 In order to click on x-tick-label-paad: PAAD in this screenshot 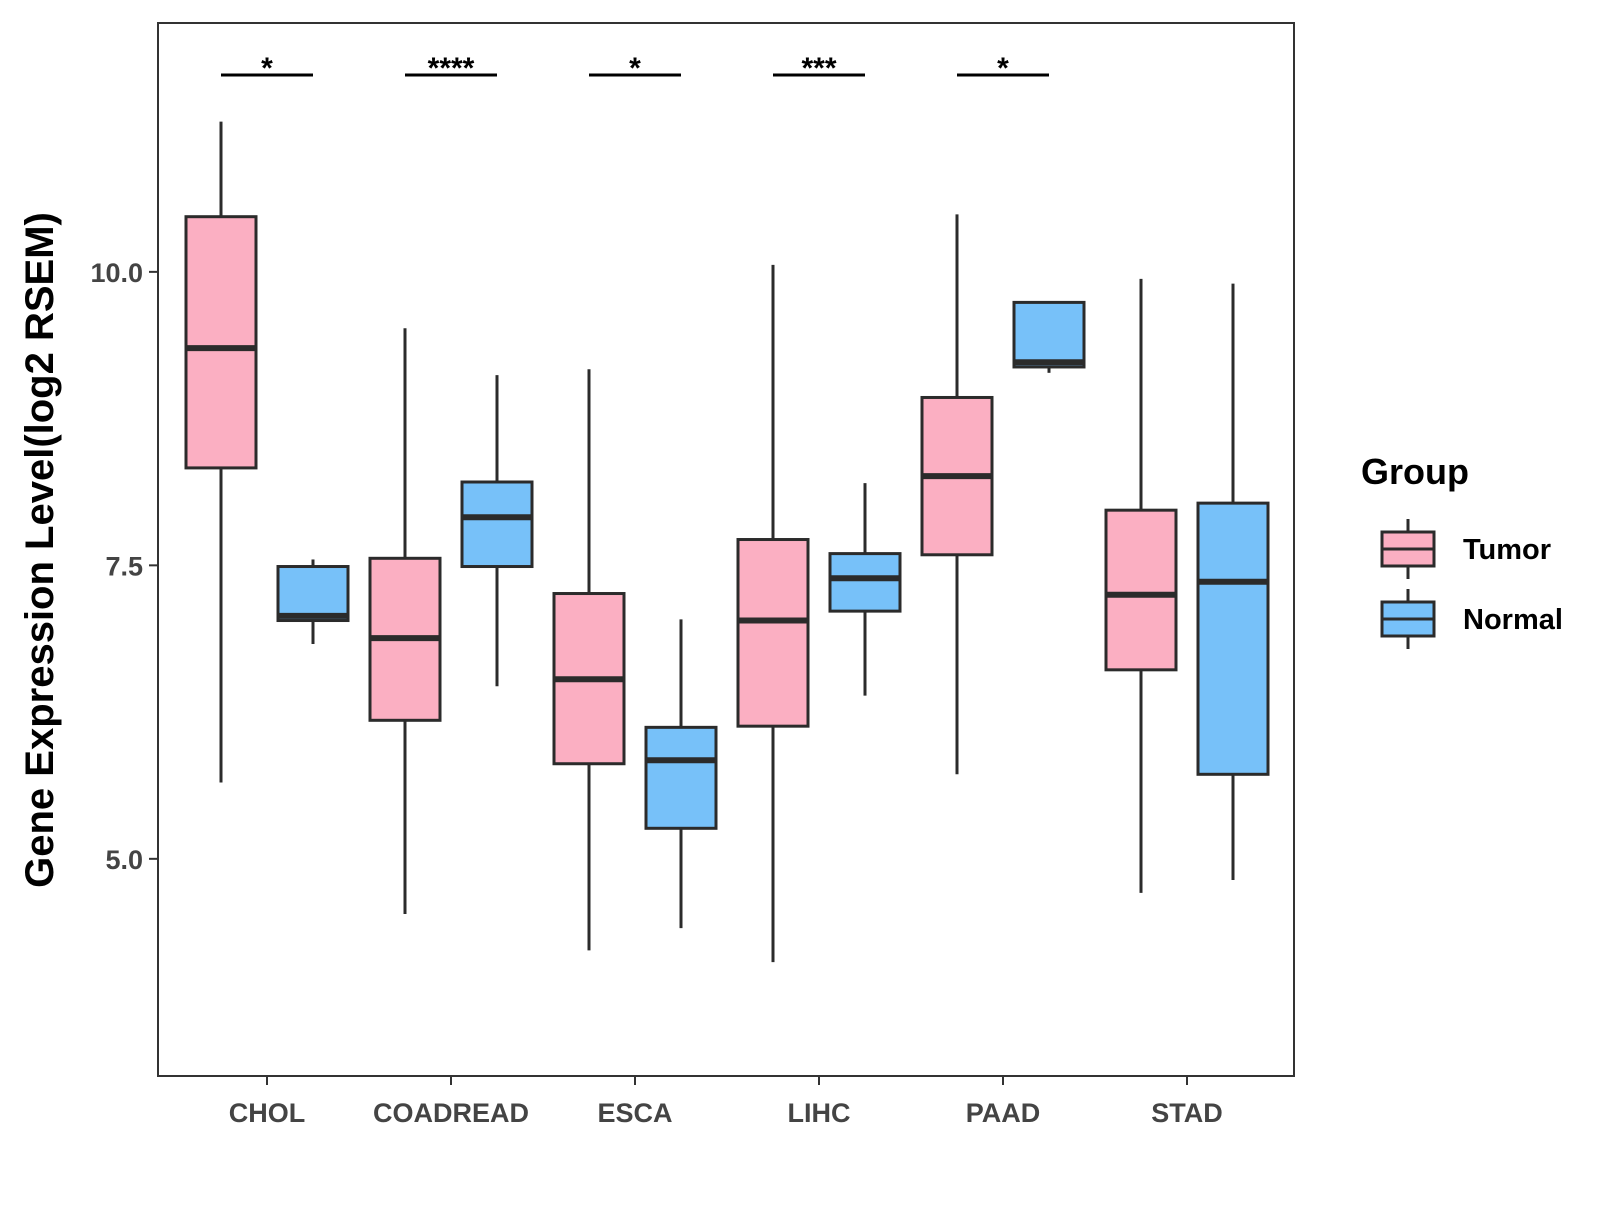, I will do `click(1003, 1113)`.